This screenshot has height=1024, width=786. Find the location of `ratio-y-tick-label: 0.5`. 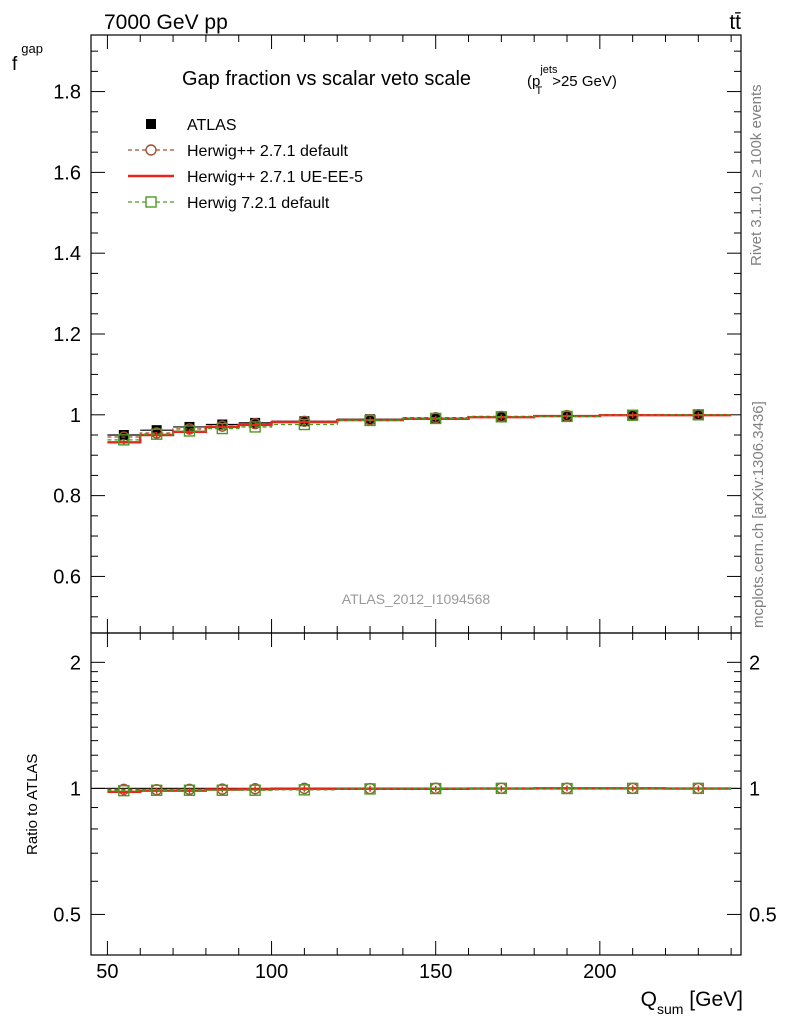

ratio-y-tick-label: 0.5 is located at coordinates (67, 915).